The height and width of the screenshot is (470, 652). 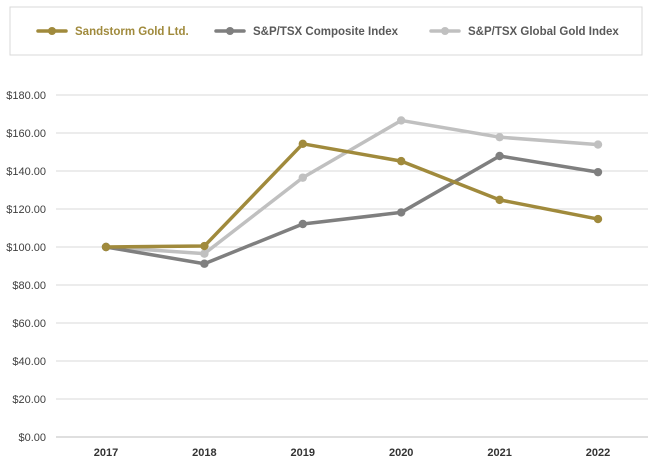 I want to click on y-tick-label: $20.00, so click(x=29, y=400).